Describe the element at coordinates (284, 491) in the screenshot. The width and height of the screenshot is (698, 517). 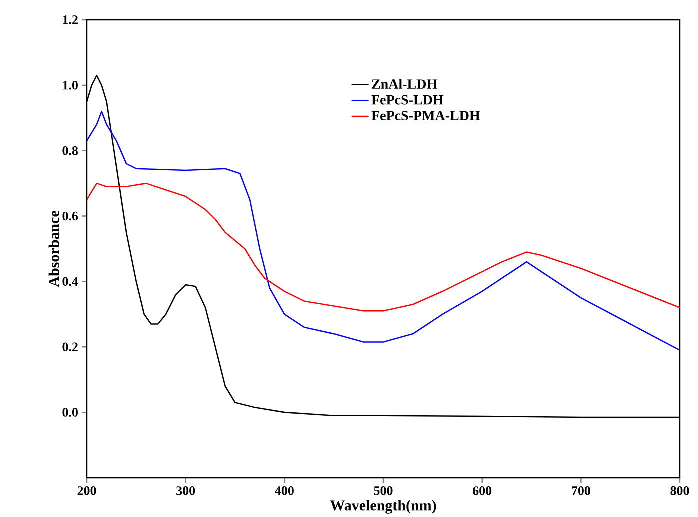
I see `x-tick-label: 400` at that location.